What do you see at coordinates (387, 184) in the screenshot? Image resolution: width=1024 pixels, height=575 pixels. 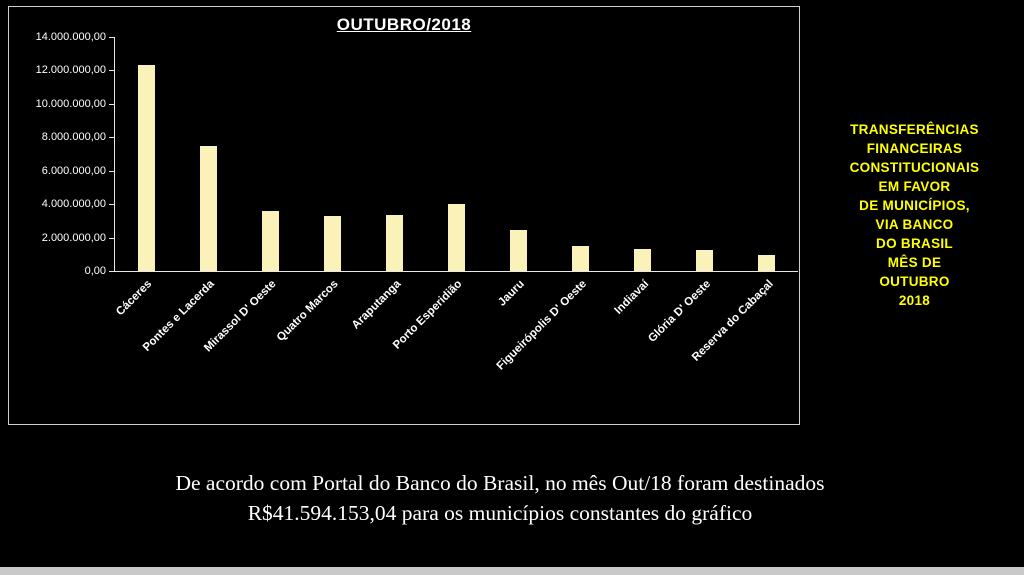 I see `bar-slot: Araputanga` at bounding box center [387, 184].